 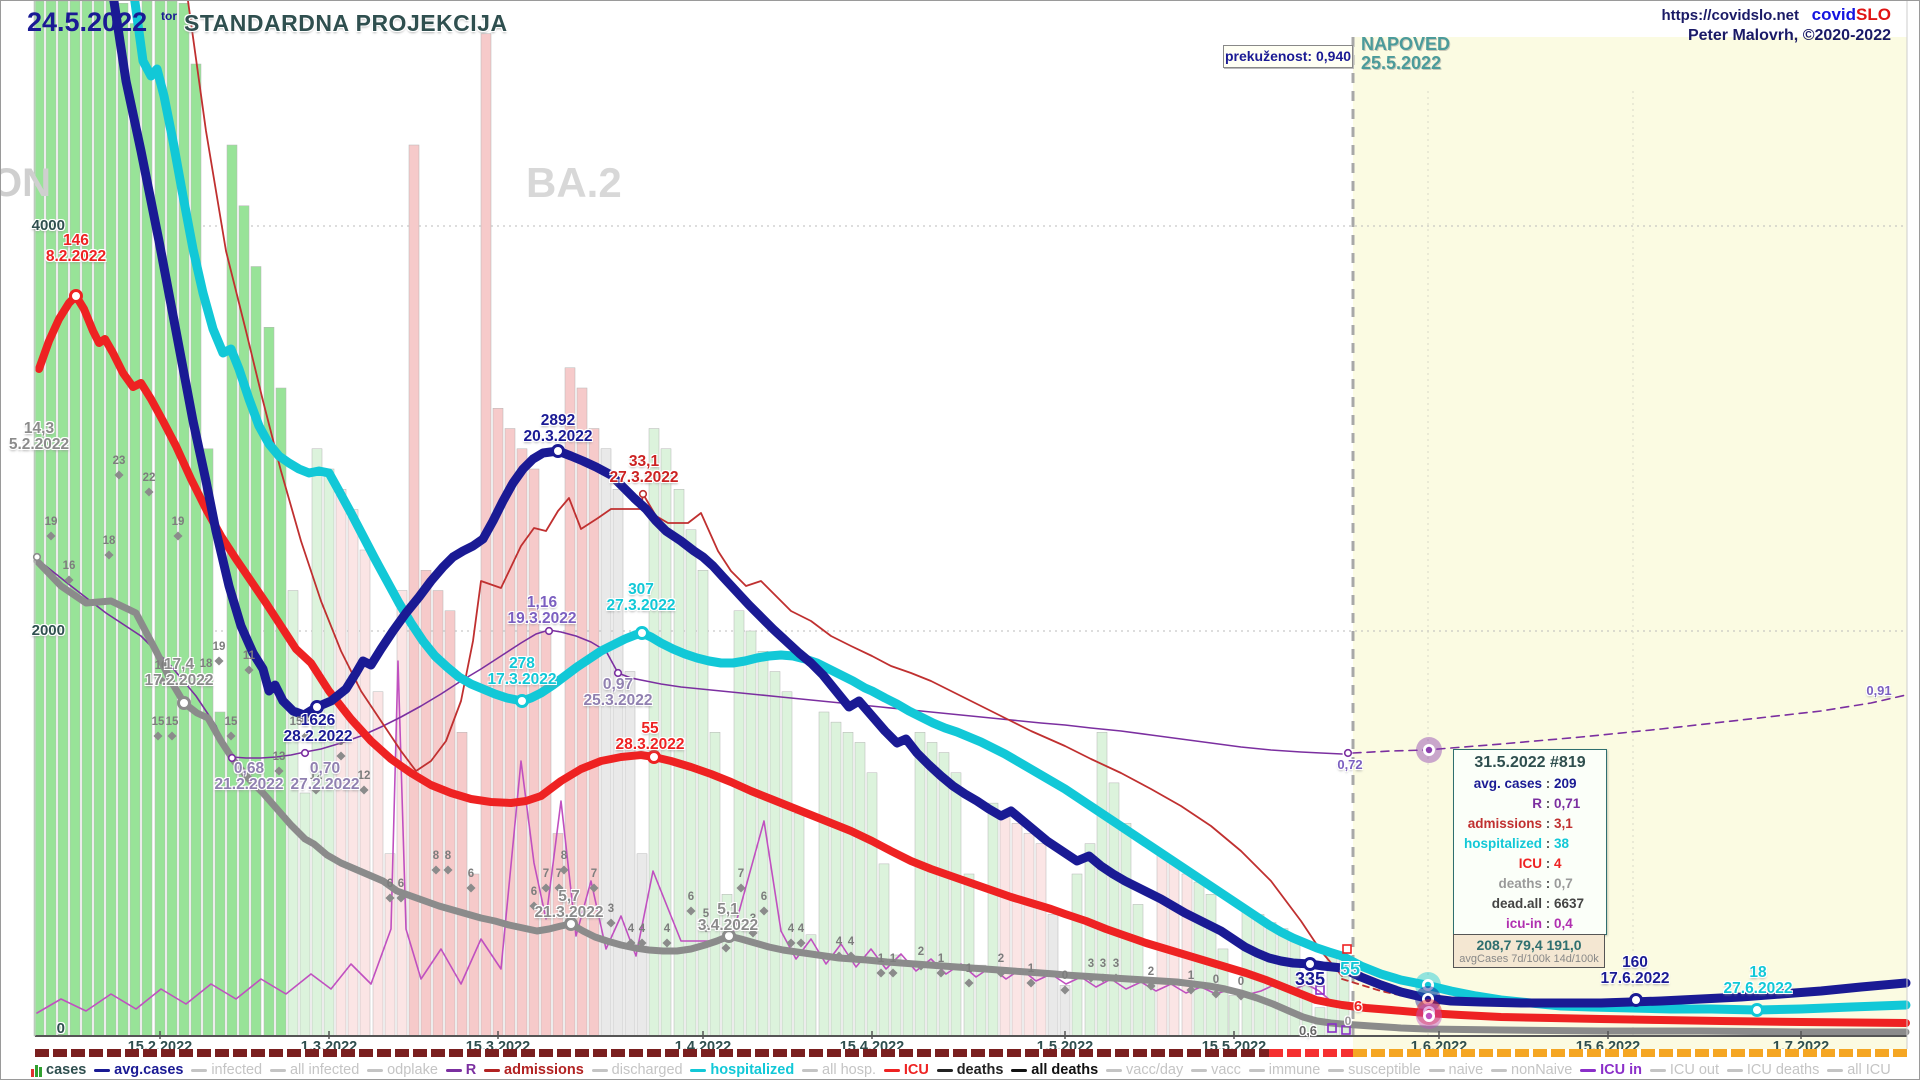 What do you see at coordinates (1455, 1070) in the screenshot?
I see `legend-item-naive: naive` at bounding box center [1455, 1070].